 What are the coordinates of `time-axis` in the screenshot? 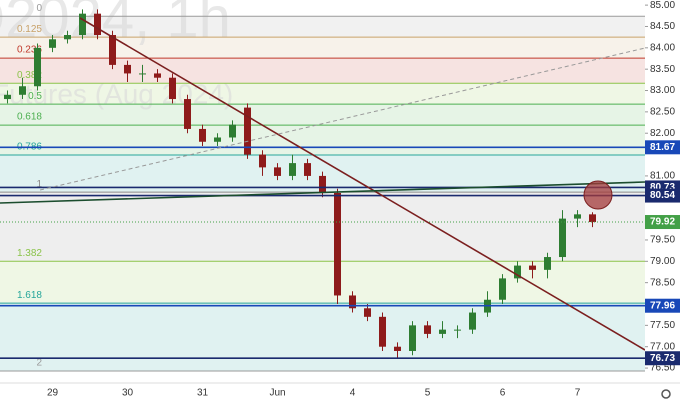 It's located at (322, 393).